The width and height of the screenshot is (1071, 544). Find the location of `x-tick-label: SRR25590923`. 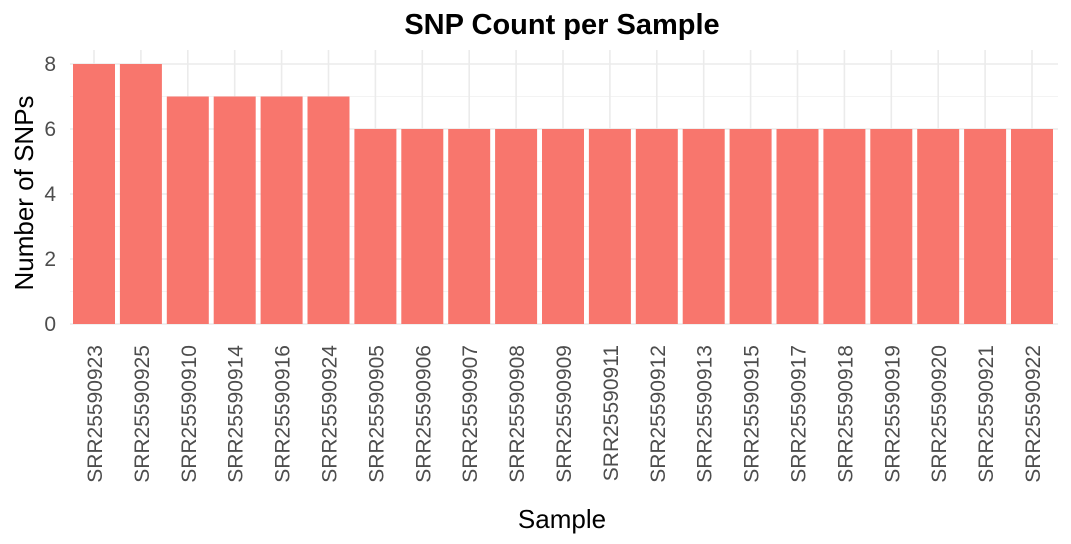

x-tick-label: SRR25590923 is located at coordinates (95, 414).